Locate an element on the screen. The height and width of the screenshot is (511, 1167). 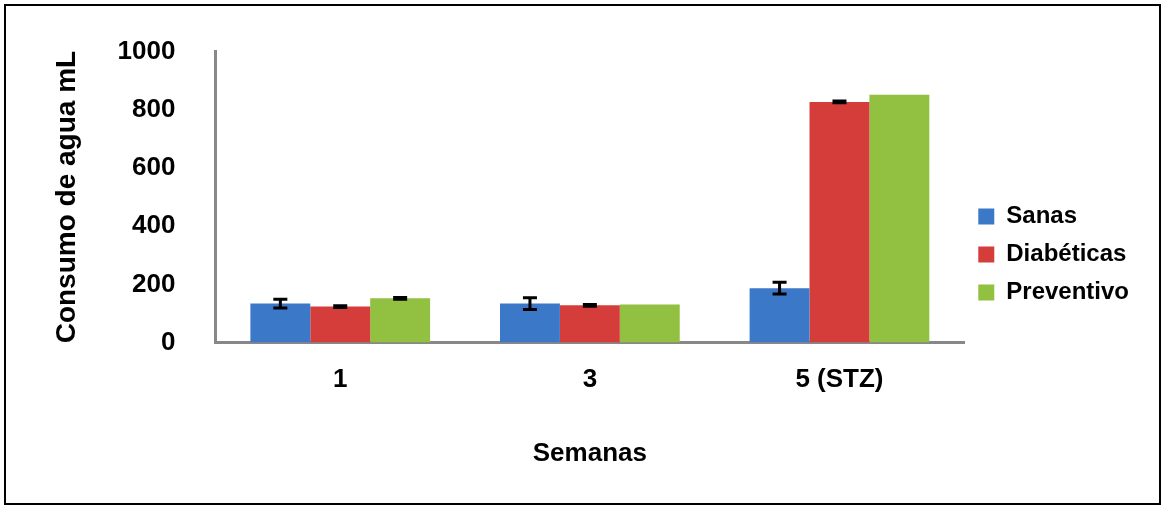
y-tick-label: 800 is located at coordinates (154, 107).